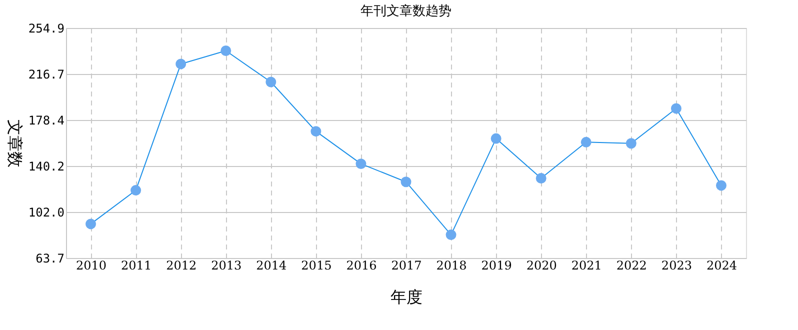  I want to click on x-tick-label: 2019, so click(496, 265).